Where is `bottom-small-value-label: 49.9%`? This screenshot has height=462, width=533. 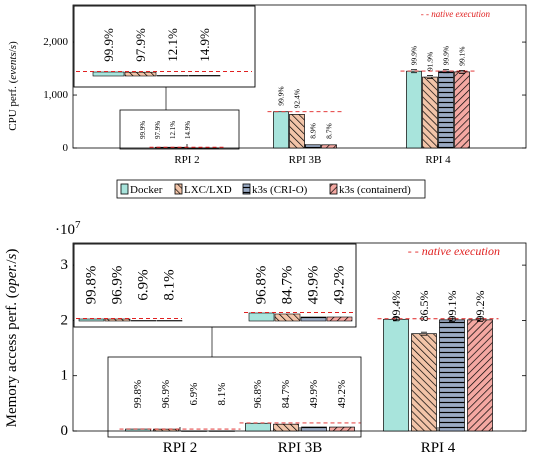 bottom-small-value-label: 49.9% is located at coordinates (314, 394).